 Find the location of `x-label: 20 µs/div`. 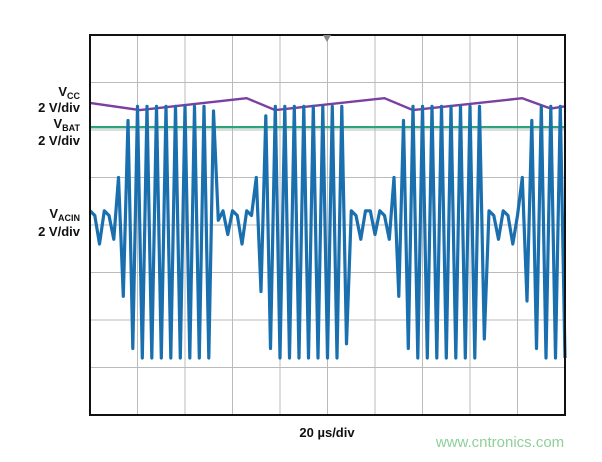

x-label: 20 µs/div is located at coordinates (327, 432).